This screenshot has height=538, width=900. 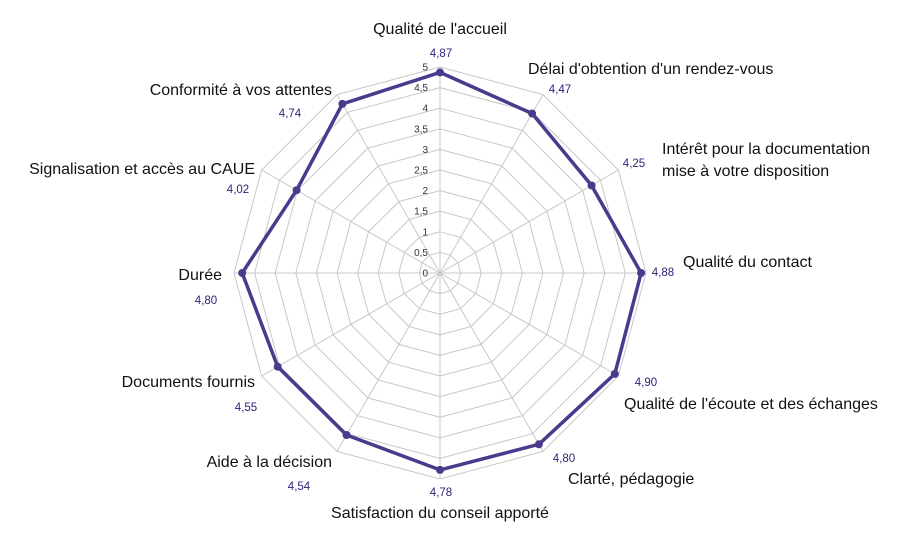 I want to click on category-label: Aide à la décision, so click(x=269, y=462).